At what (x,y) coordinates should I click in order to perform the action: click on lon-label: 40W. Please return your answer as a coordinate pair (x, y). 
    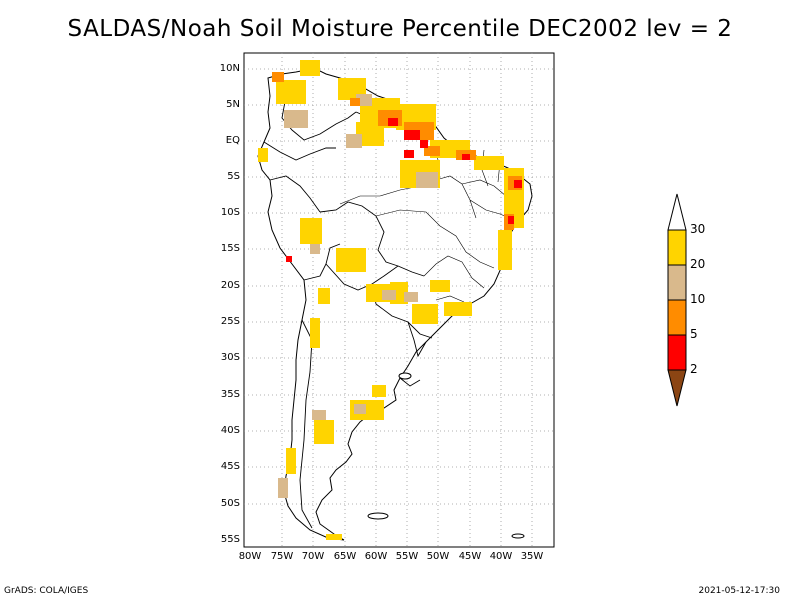
    Looking at the image, I should click on (501, 556).